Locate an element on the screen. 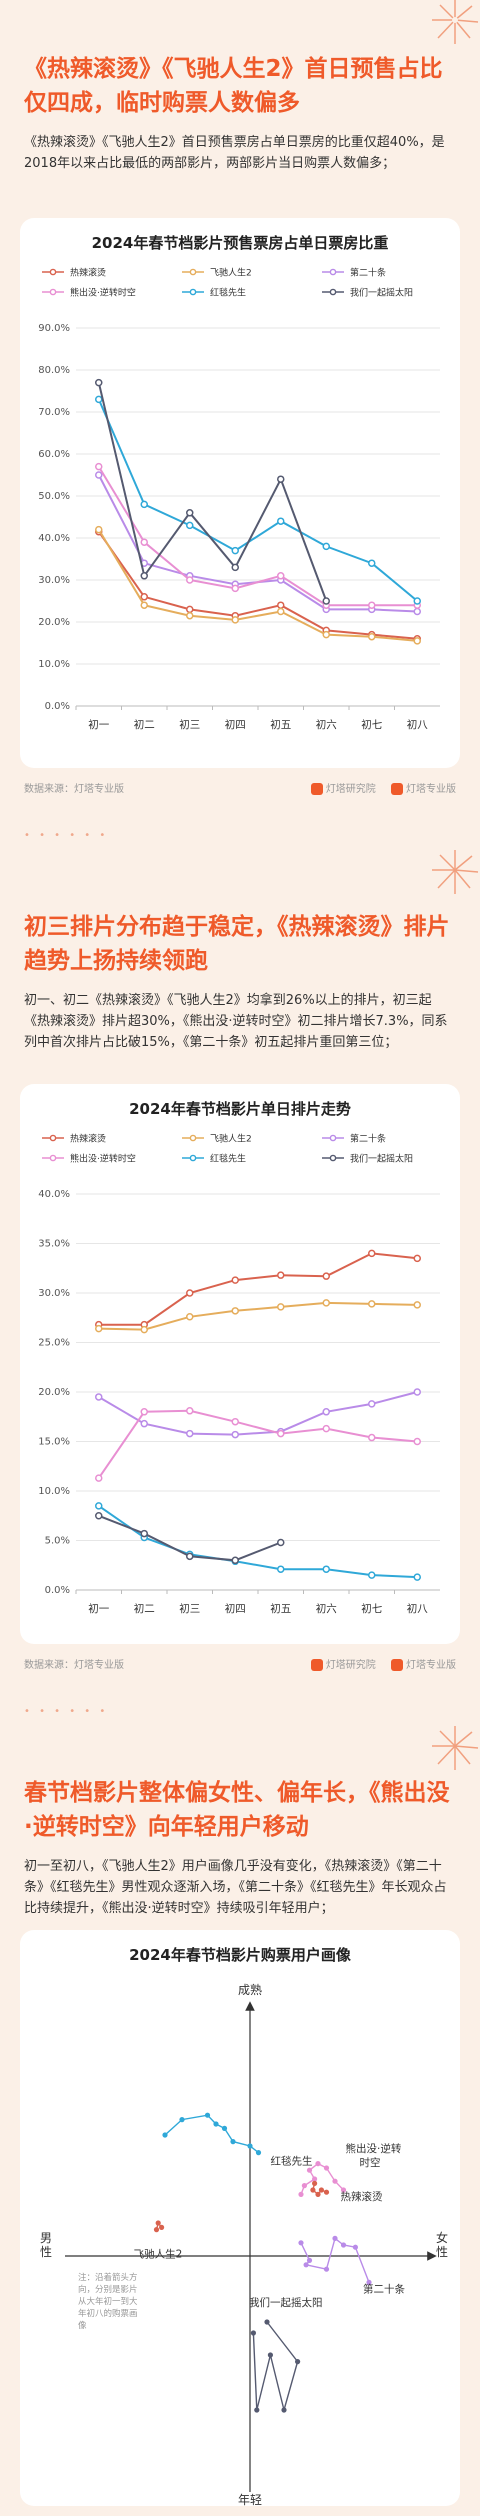 The image size is (480, 2516). brand-research: 灯塔研究院 is located at coordinates (350, 1665).